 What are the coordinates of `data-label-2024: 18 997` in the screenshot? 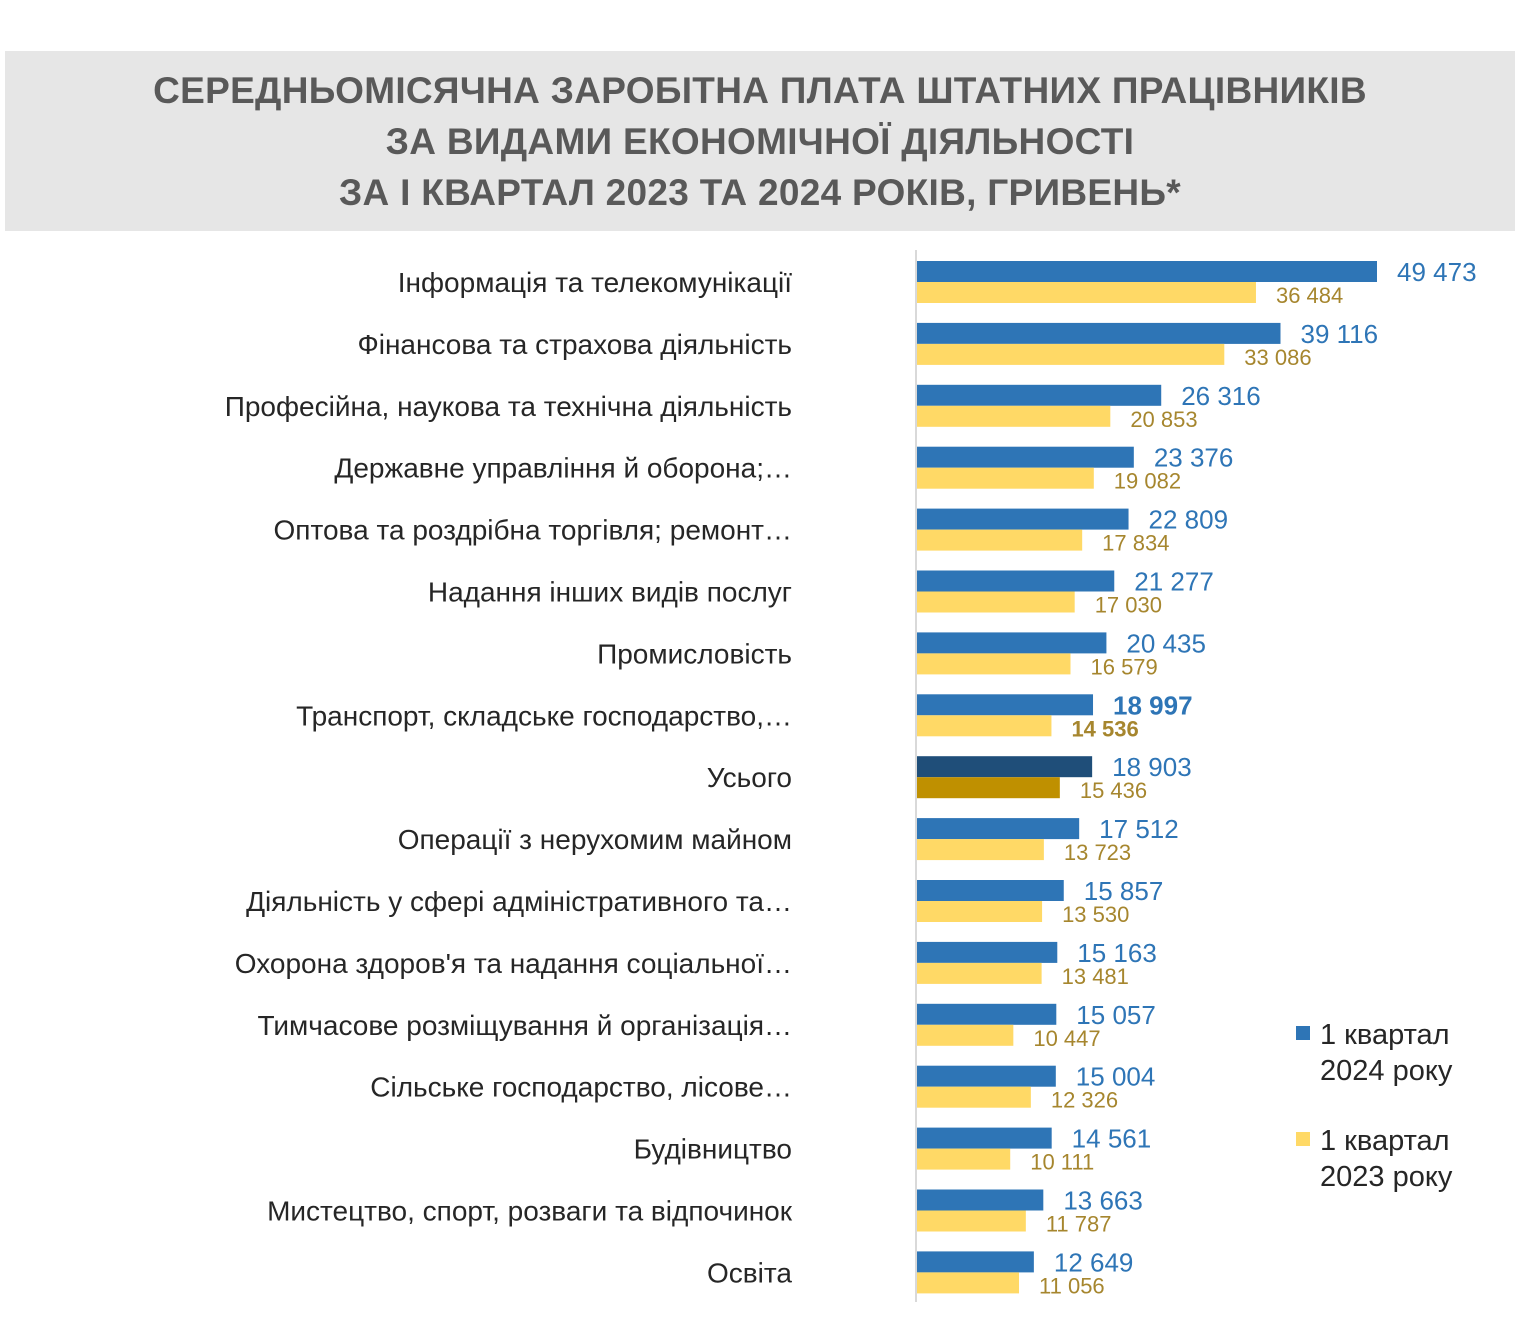 It's located at (1153, 705).